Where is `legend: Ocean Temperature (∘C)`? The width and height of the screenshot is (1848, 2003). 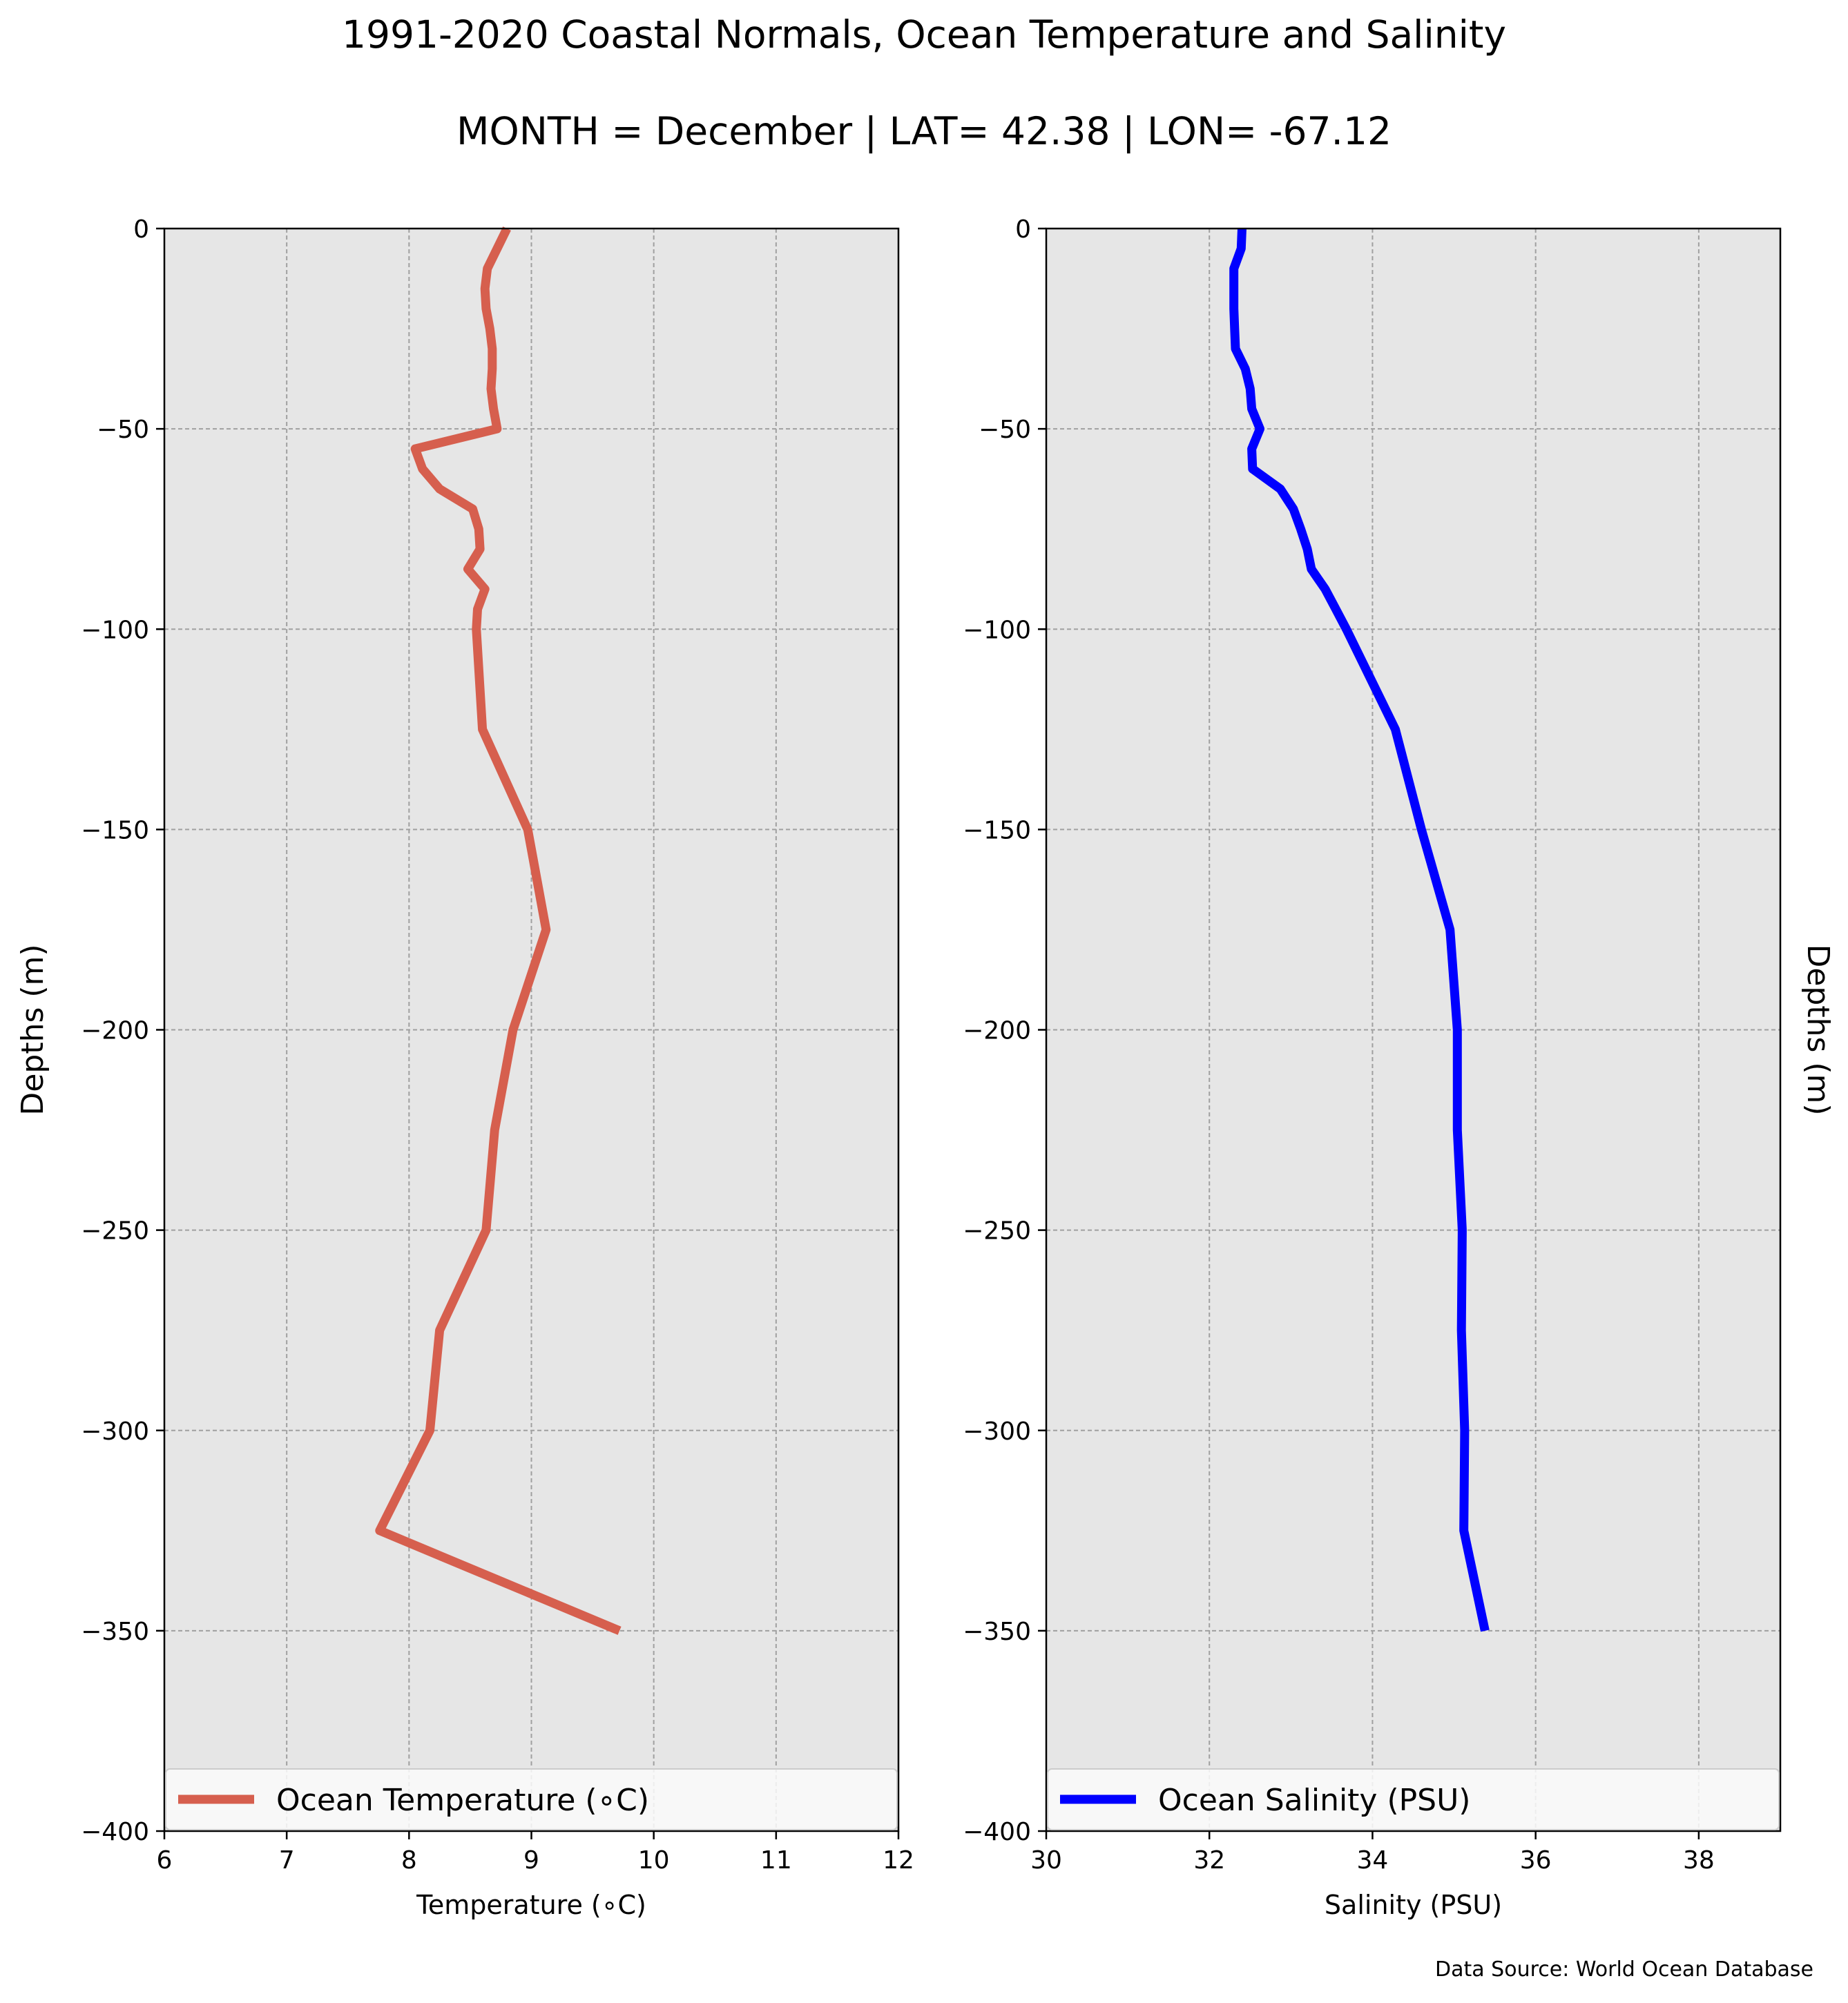 legend: Ocean Temperature (∘C) is located at coordinates (531, 1799).